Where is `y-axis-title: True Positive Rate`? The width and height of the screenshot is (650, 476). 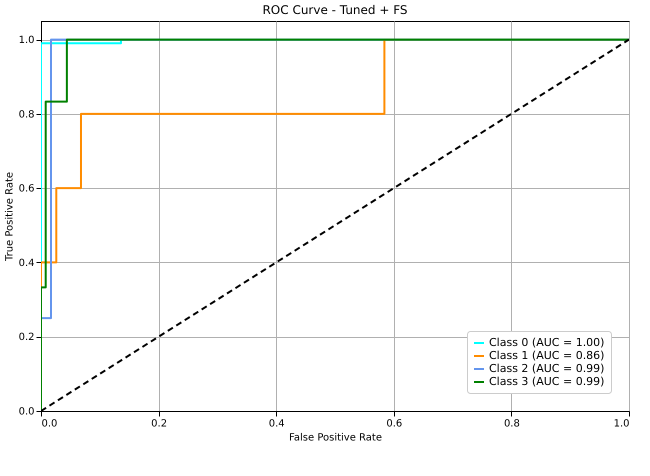 y-axis-title: True Positive Rate is located at coordinates (10, 217).